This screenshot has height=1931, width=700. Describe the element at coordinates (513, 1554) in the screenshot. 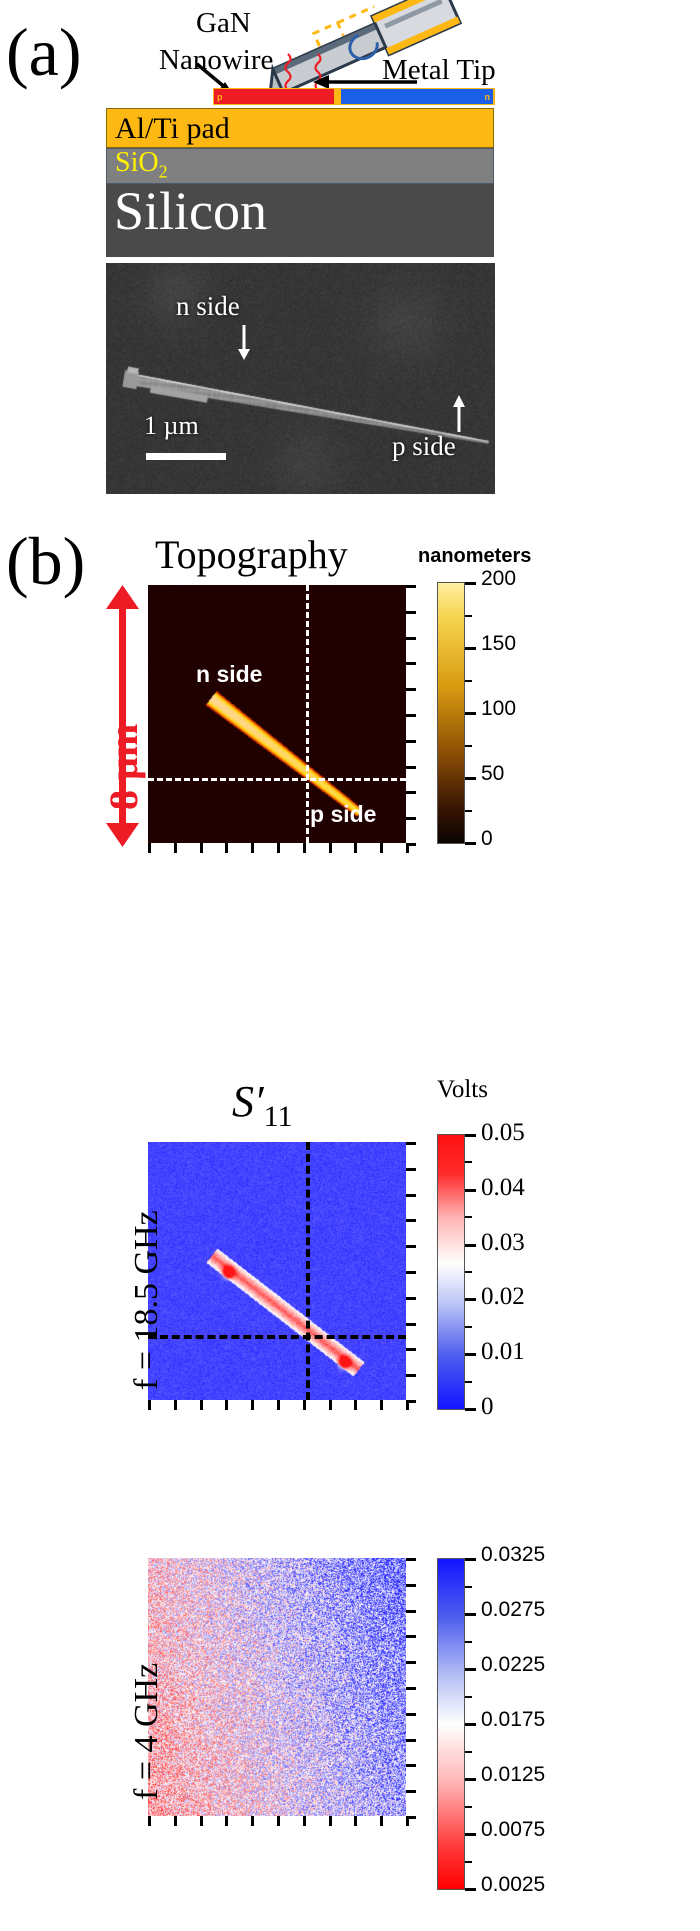

I see `colorbar-tick-label: 0.0325` at that location.